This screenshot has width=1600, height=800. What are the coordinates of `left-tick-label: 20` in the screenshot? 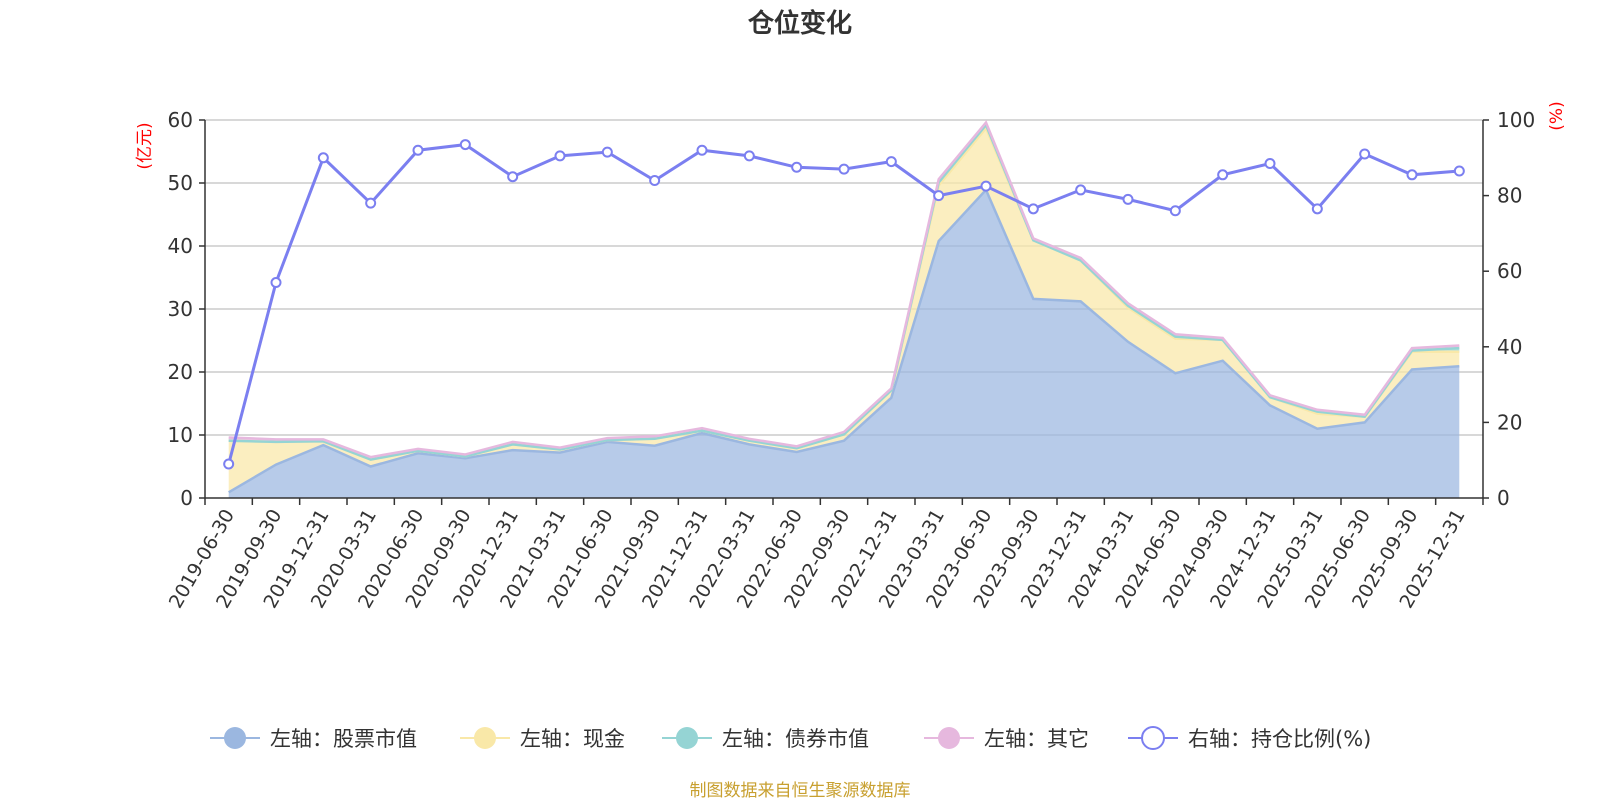 It's located at (180, 372).